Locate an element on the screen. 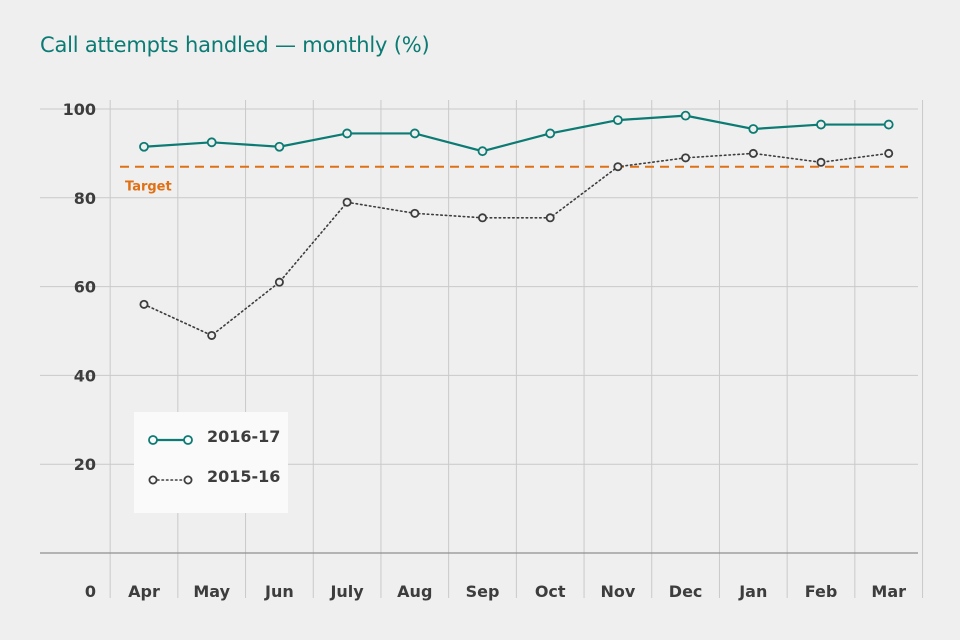  legend-box is located at coordinates (211, 462).